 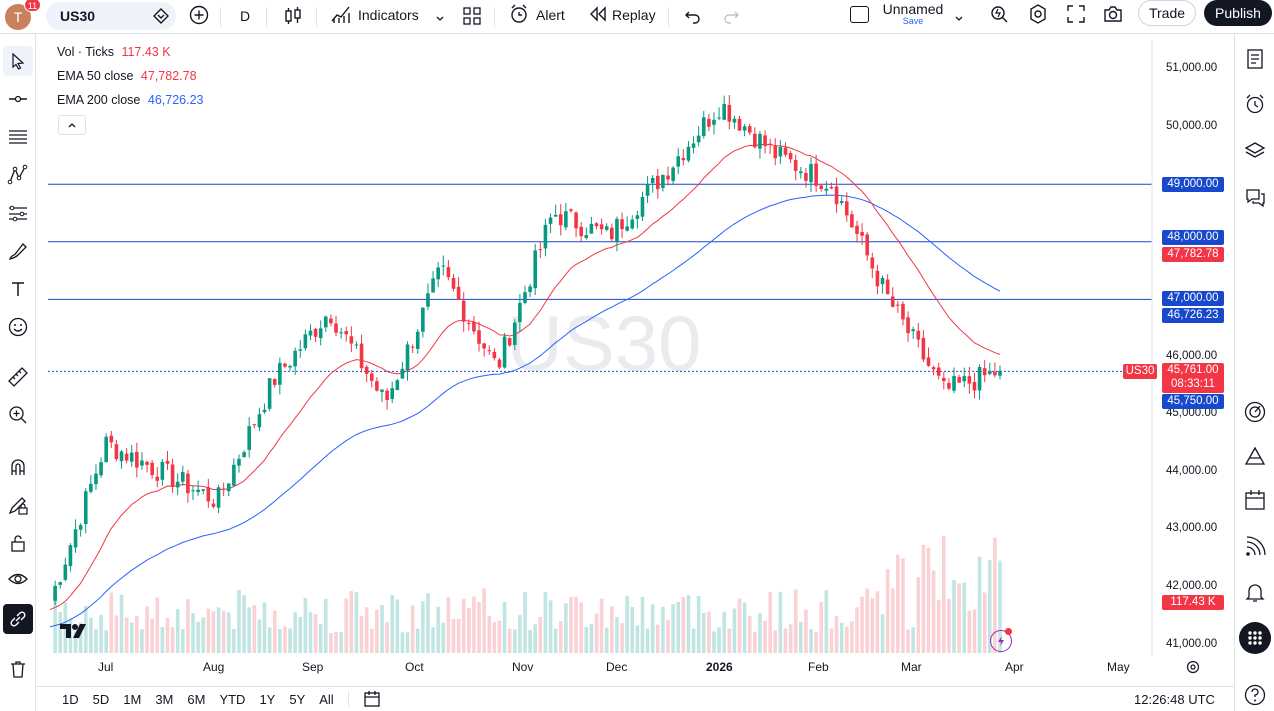 I want to click on hline-price-tag: 47,000.00, so click(x=1193, y=298).